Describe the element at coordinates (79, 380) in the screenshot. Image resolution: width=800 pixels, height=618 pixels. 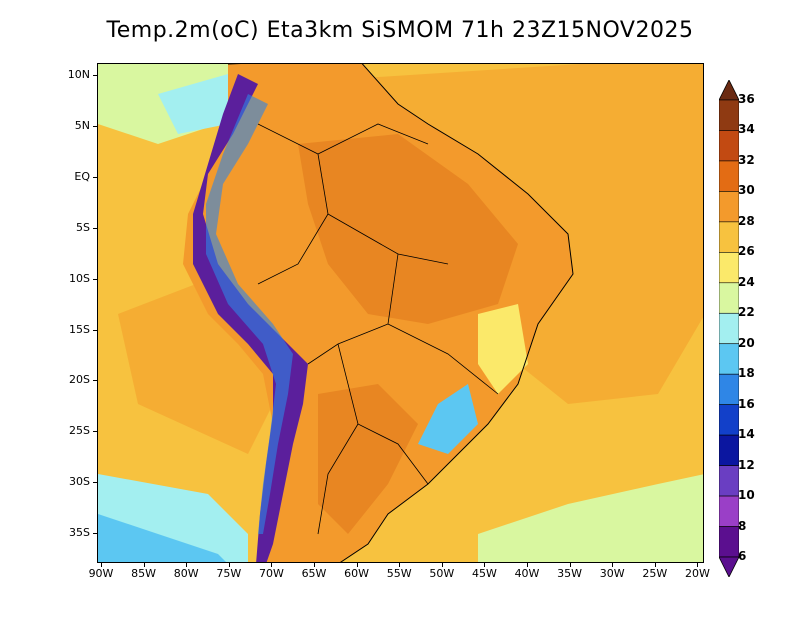
I see `latitude-tick-label: 20S` at that location.